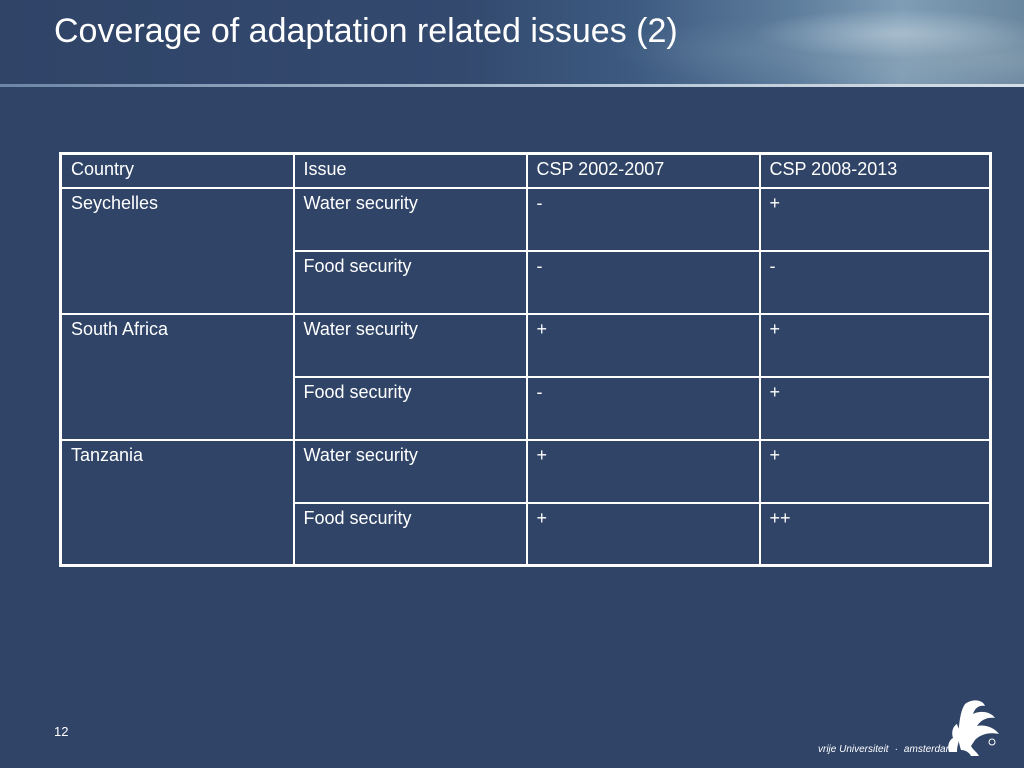 Image resolution: width=1024 pixels, height=768 pixels. I want to click on university-name-part1: vrije Universiteit, so click(853, 749).